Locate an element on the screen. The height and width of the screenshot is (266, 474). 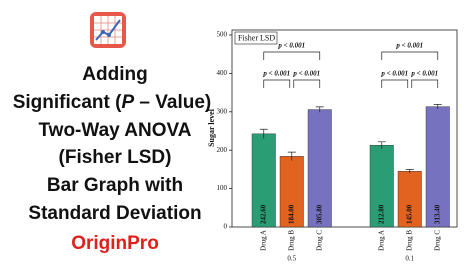
headline-part: Significant ( is located at coordinates (67, 102).